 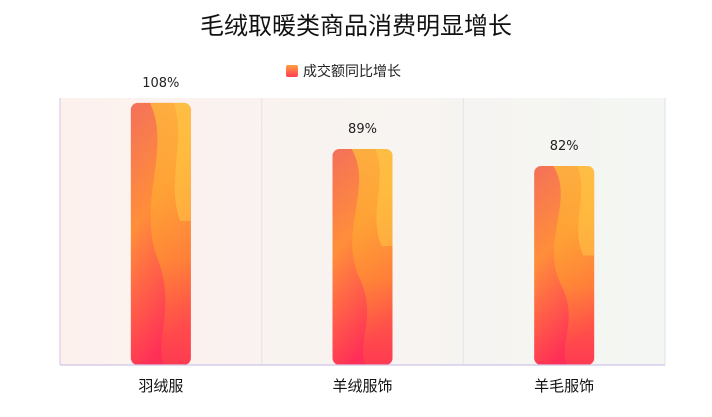 I want to click on legend: 成交额同比增长, so click(x=343, y=71).